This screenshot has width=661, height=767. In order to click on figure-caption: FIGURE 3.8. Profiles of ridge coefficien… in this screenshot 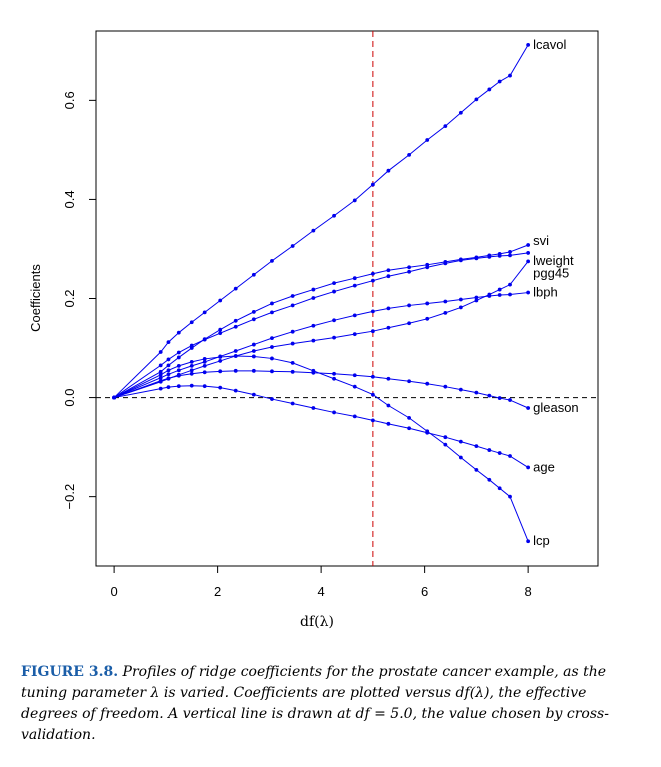, I will do `click(332, 704)`.